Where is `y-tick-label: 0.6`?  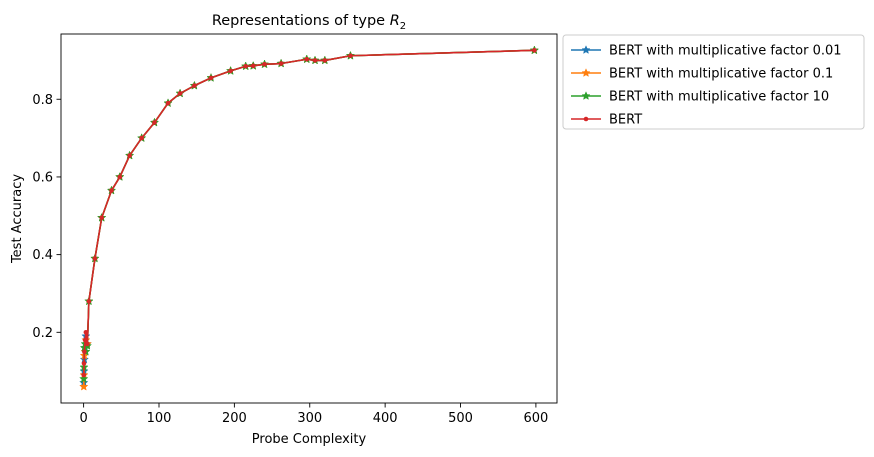 y-tick-label: 0.6 is located at coordinates (42, 177).